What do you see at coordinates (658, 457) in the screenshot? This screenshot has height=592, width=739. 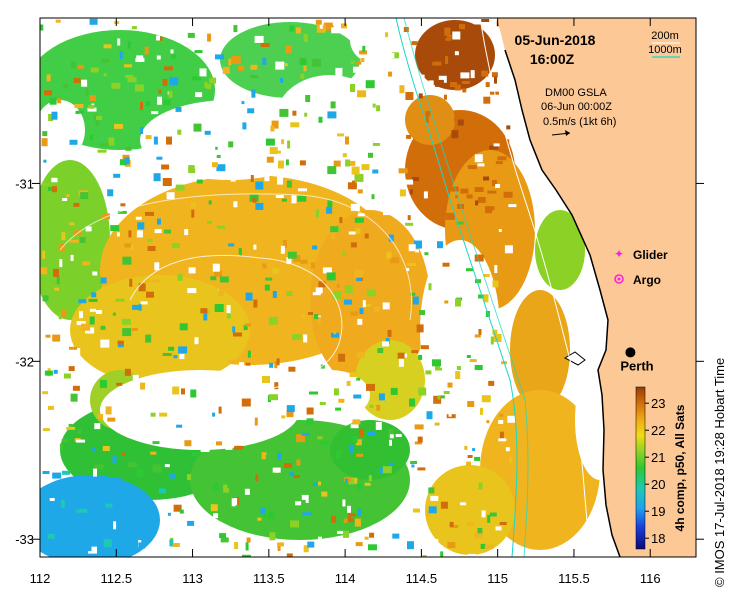 I see `colorbar-tick-label: 21` at bounding box center [658, 457].